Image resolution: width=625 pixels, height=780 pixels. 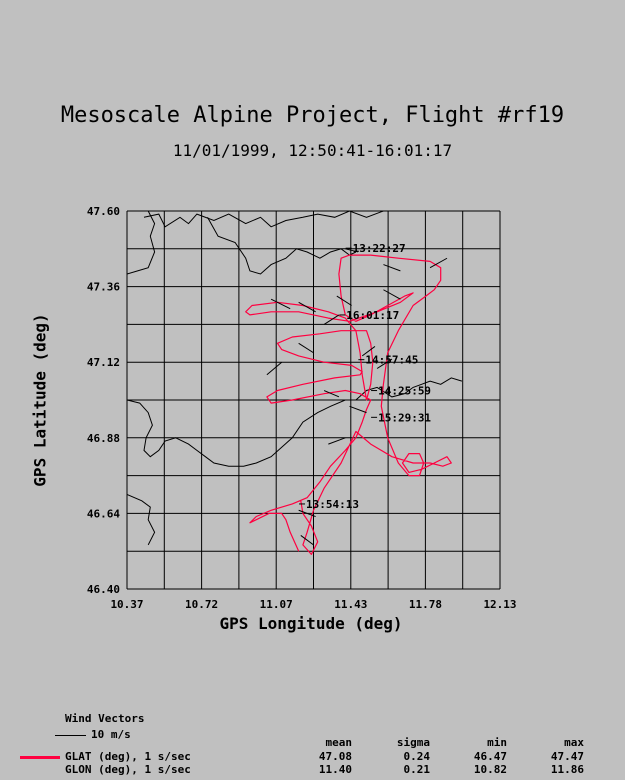 I want to click on x-tick-label: 10.72, so click(x=201, y=604).